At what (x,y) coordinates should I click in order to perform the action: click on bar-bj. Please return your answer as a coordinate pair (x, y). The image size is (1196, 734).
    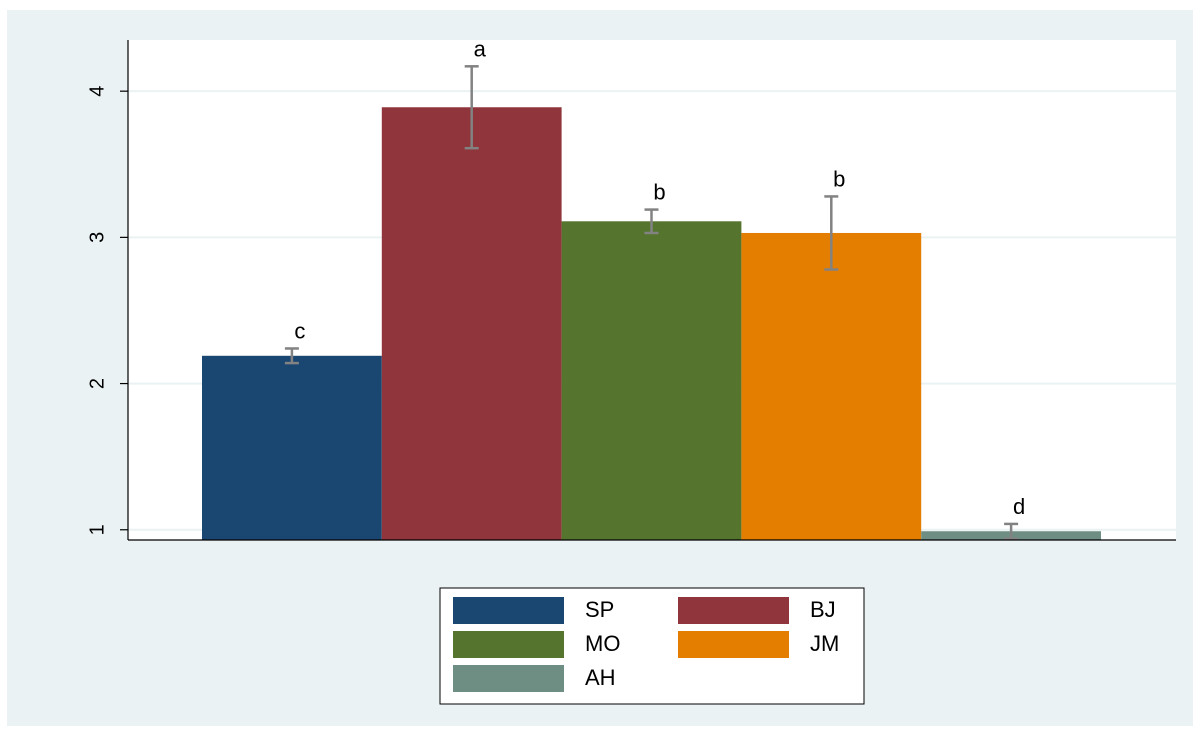
    Looking at the image, I should click on (471, 323).